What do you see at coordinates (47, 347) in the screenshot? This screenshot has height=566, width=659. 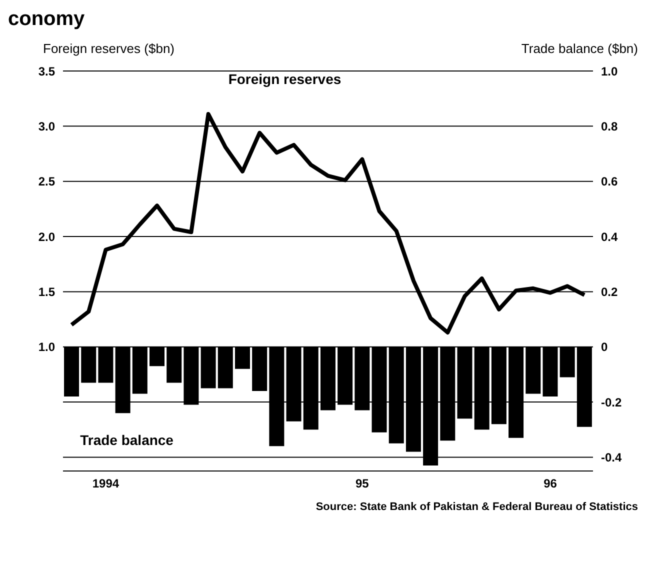 I see `y-tick-label: 1.0` at bounding box center [47, 347].